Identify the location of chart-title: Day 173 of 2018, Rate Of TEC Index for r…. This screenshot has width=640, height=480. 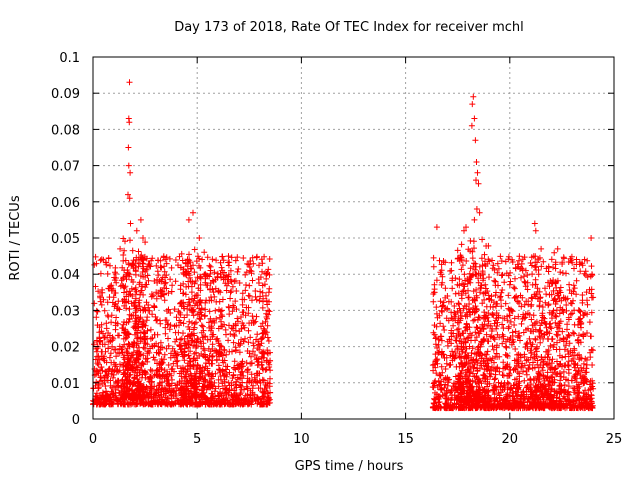
(349, 27).